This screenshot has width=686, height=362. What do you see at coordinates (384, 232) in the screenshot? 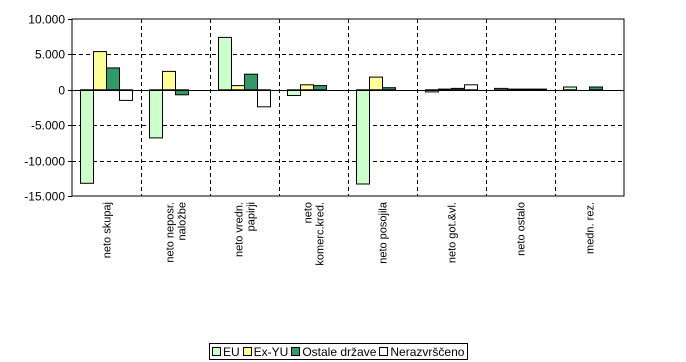
I see `category-label: neto posojila` at bounding box center [384, 232].